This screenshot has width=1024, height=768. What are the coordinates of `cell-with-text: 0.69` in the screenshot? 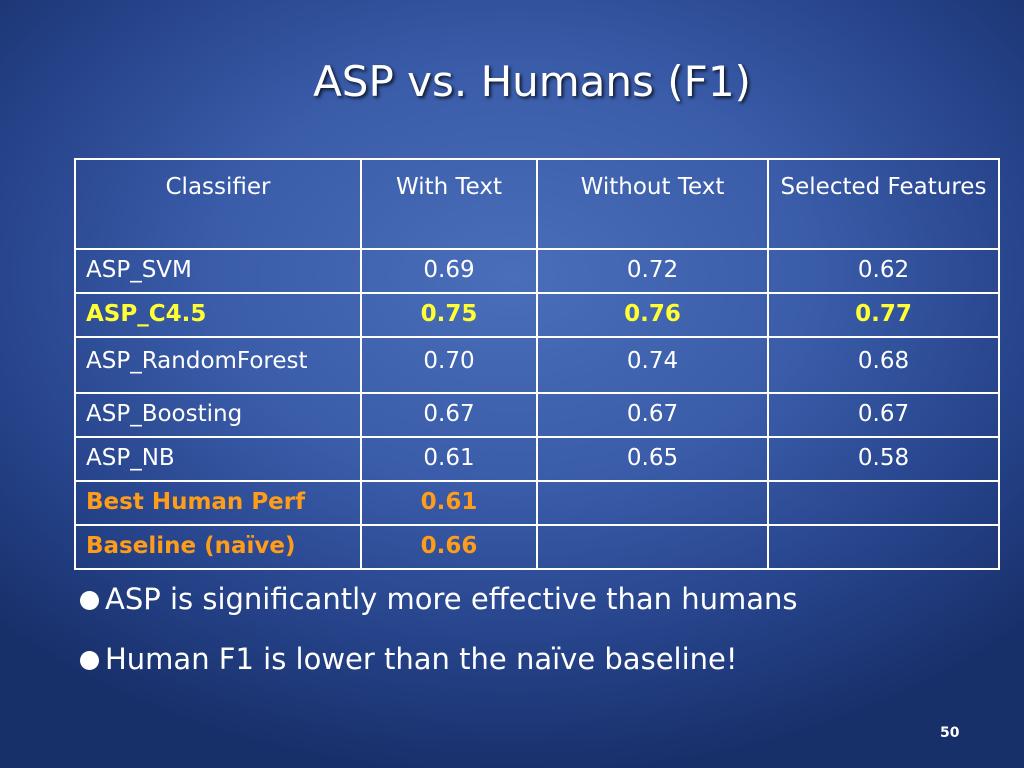 It's located at (449, 271).